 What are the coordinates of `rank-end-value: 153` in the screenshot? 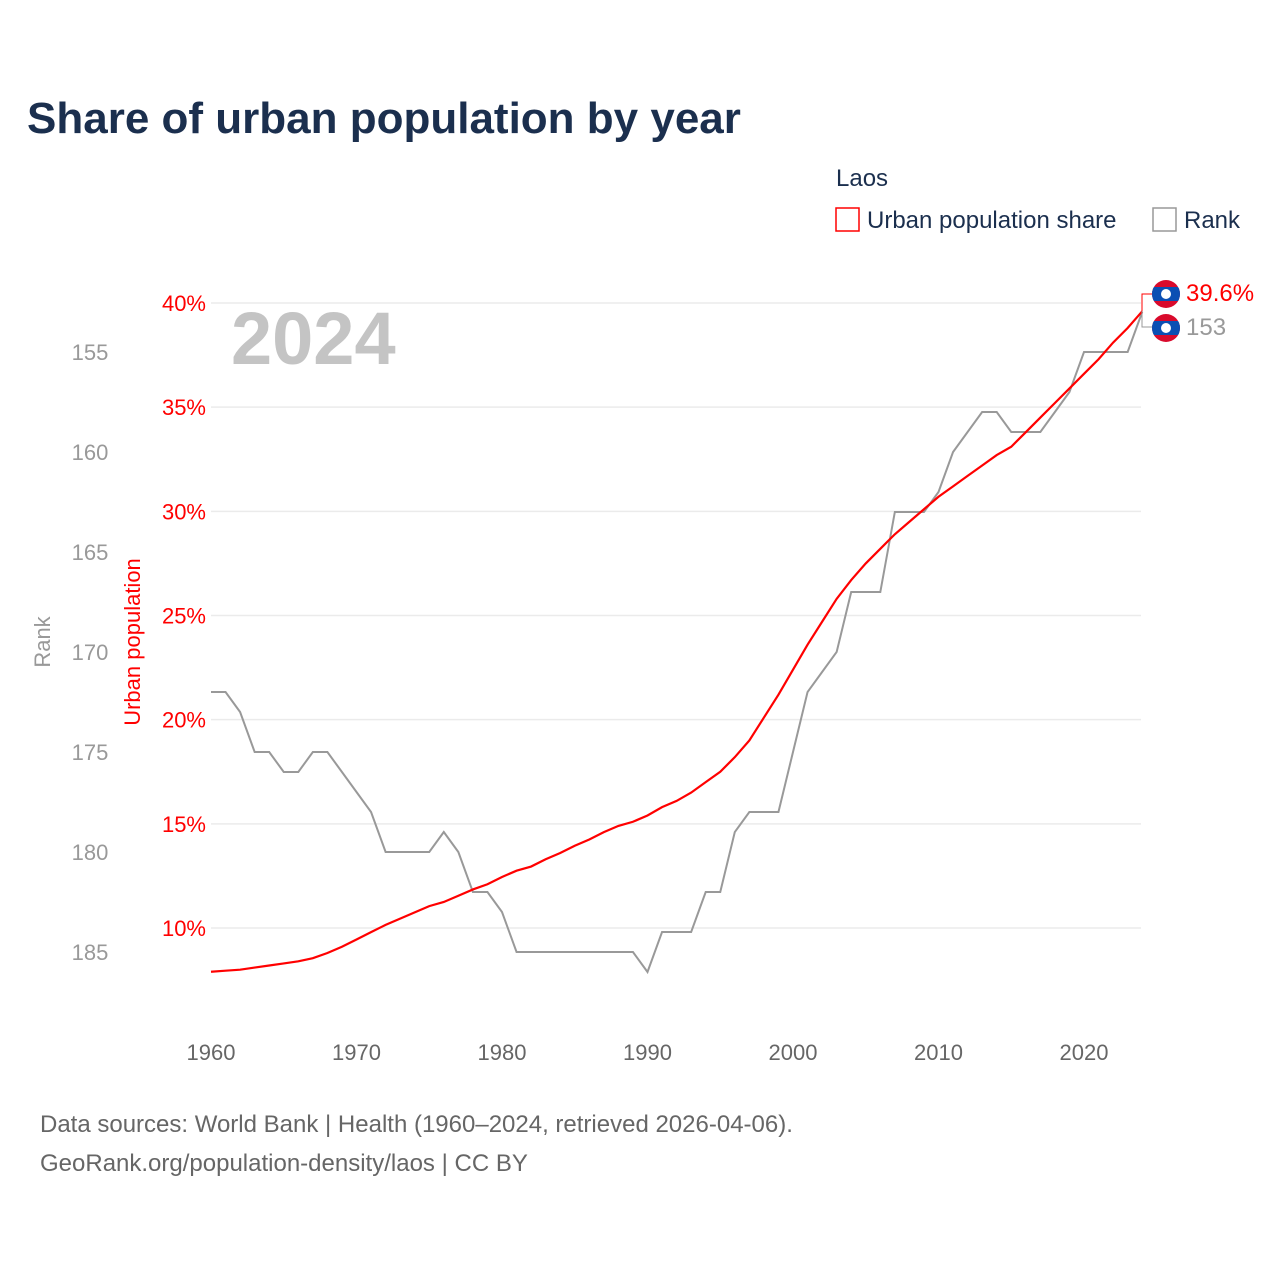 It's located at (1206, 327).